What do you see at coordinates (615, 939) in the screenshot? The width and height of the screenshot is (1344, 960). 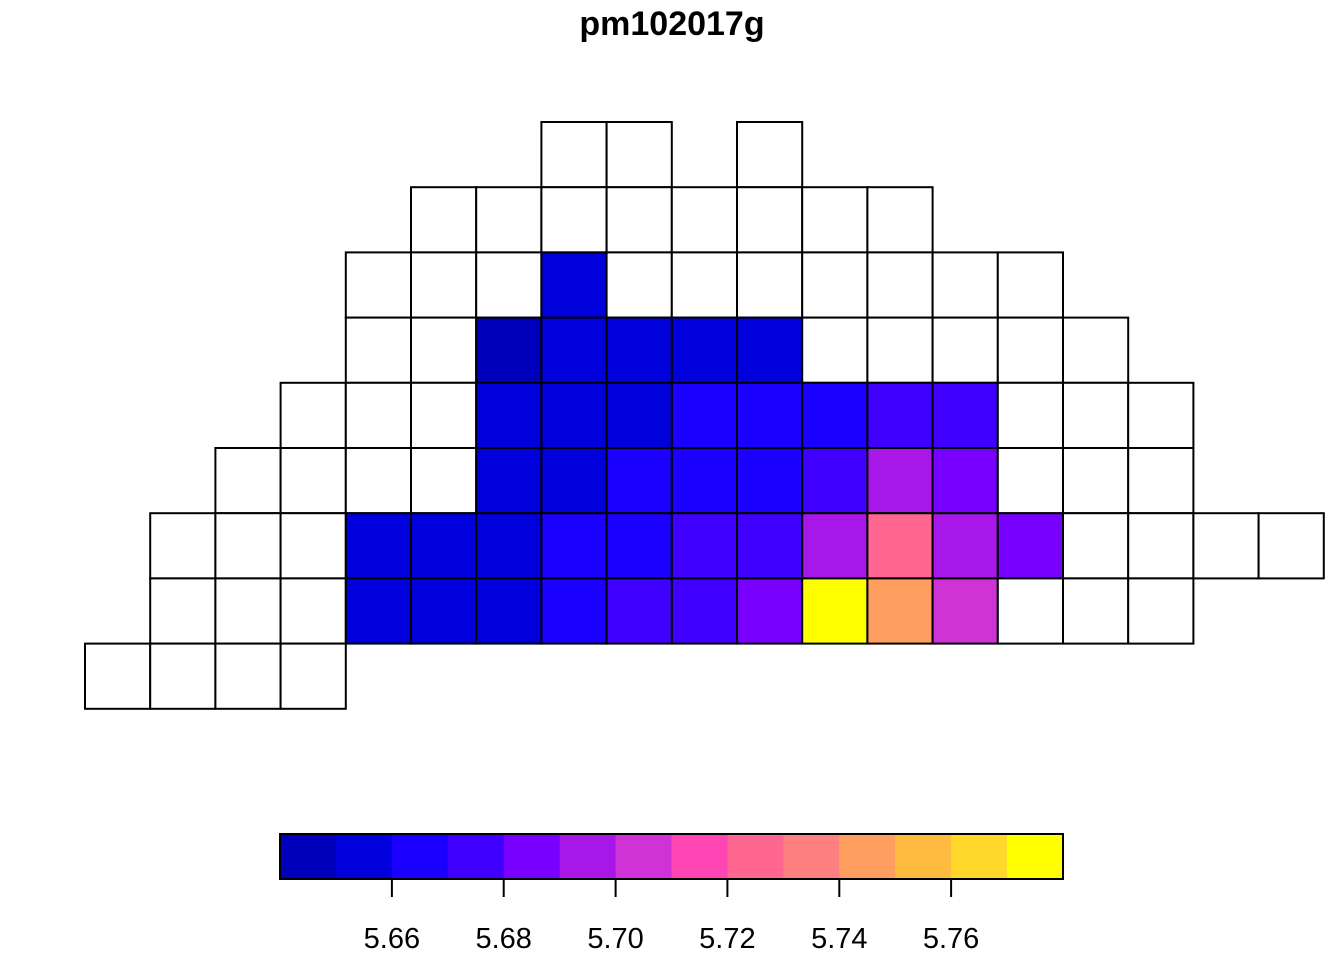 I see `legend-tick-label: 5.70` at bounding box center [615, 939].